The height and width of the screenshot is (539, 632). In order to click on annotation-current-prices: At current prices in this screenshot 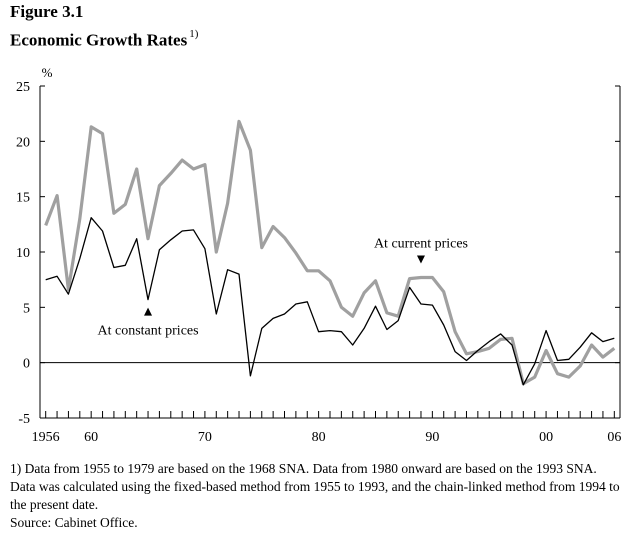, I will do `click(421, 243)`.